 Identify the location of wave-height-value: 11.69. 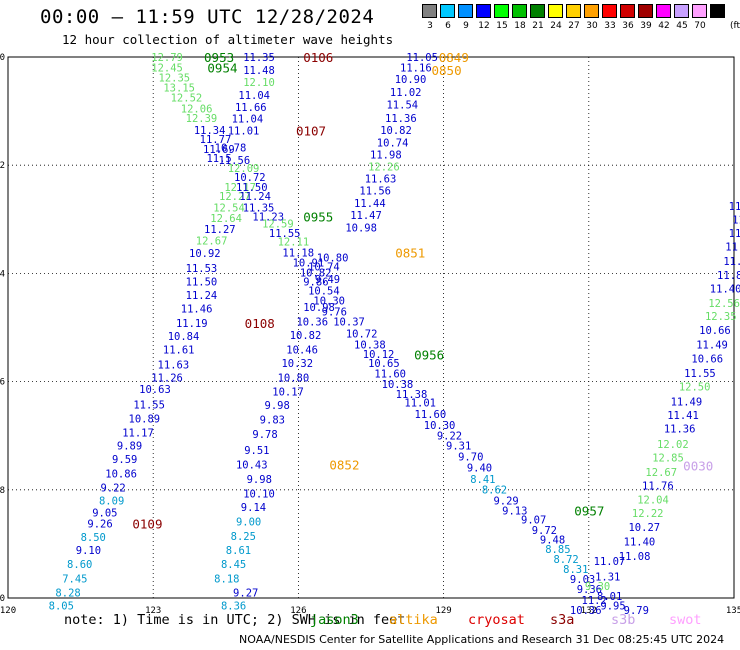
(219, 150).